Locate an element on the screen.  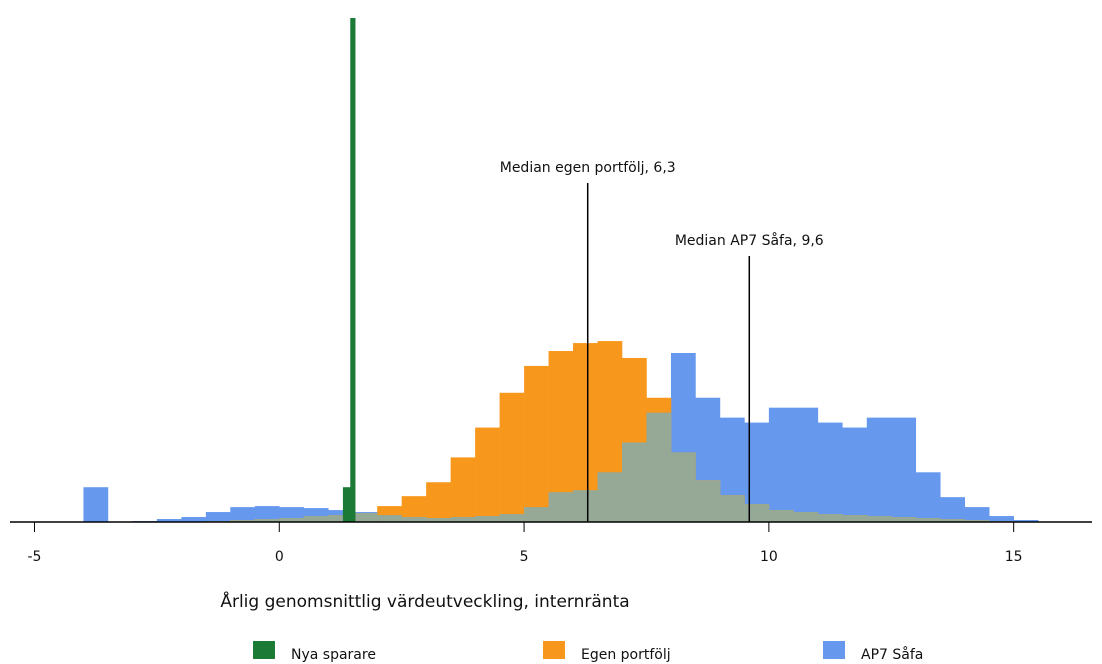
x-tick-label: 10 is located at coordinates (769, 557).